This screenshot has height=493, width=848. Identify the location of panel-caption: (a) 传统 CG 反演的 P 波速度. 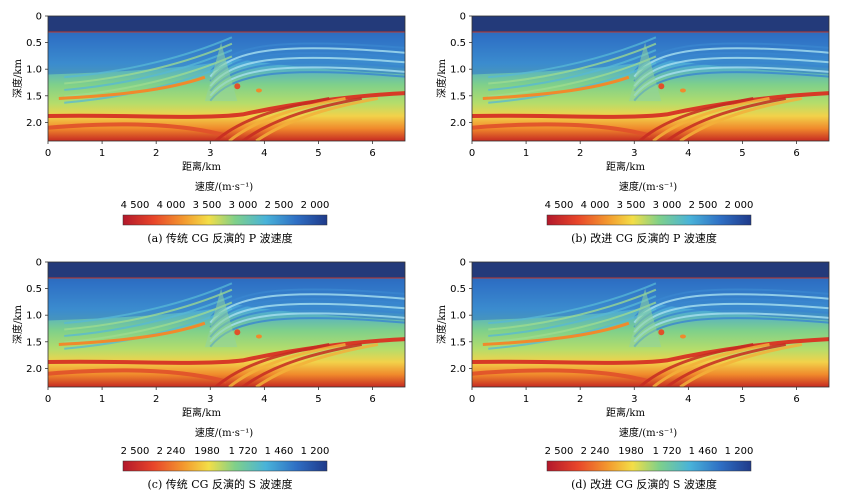
(219, 238).